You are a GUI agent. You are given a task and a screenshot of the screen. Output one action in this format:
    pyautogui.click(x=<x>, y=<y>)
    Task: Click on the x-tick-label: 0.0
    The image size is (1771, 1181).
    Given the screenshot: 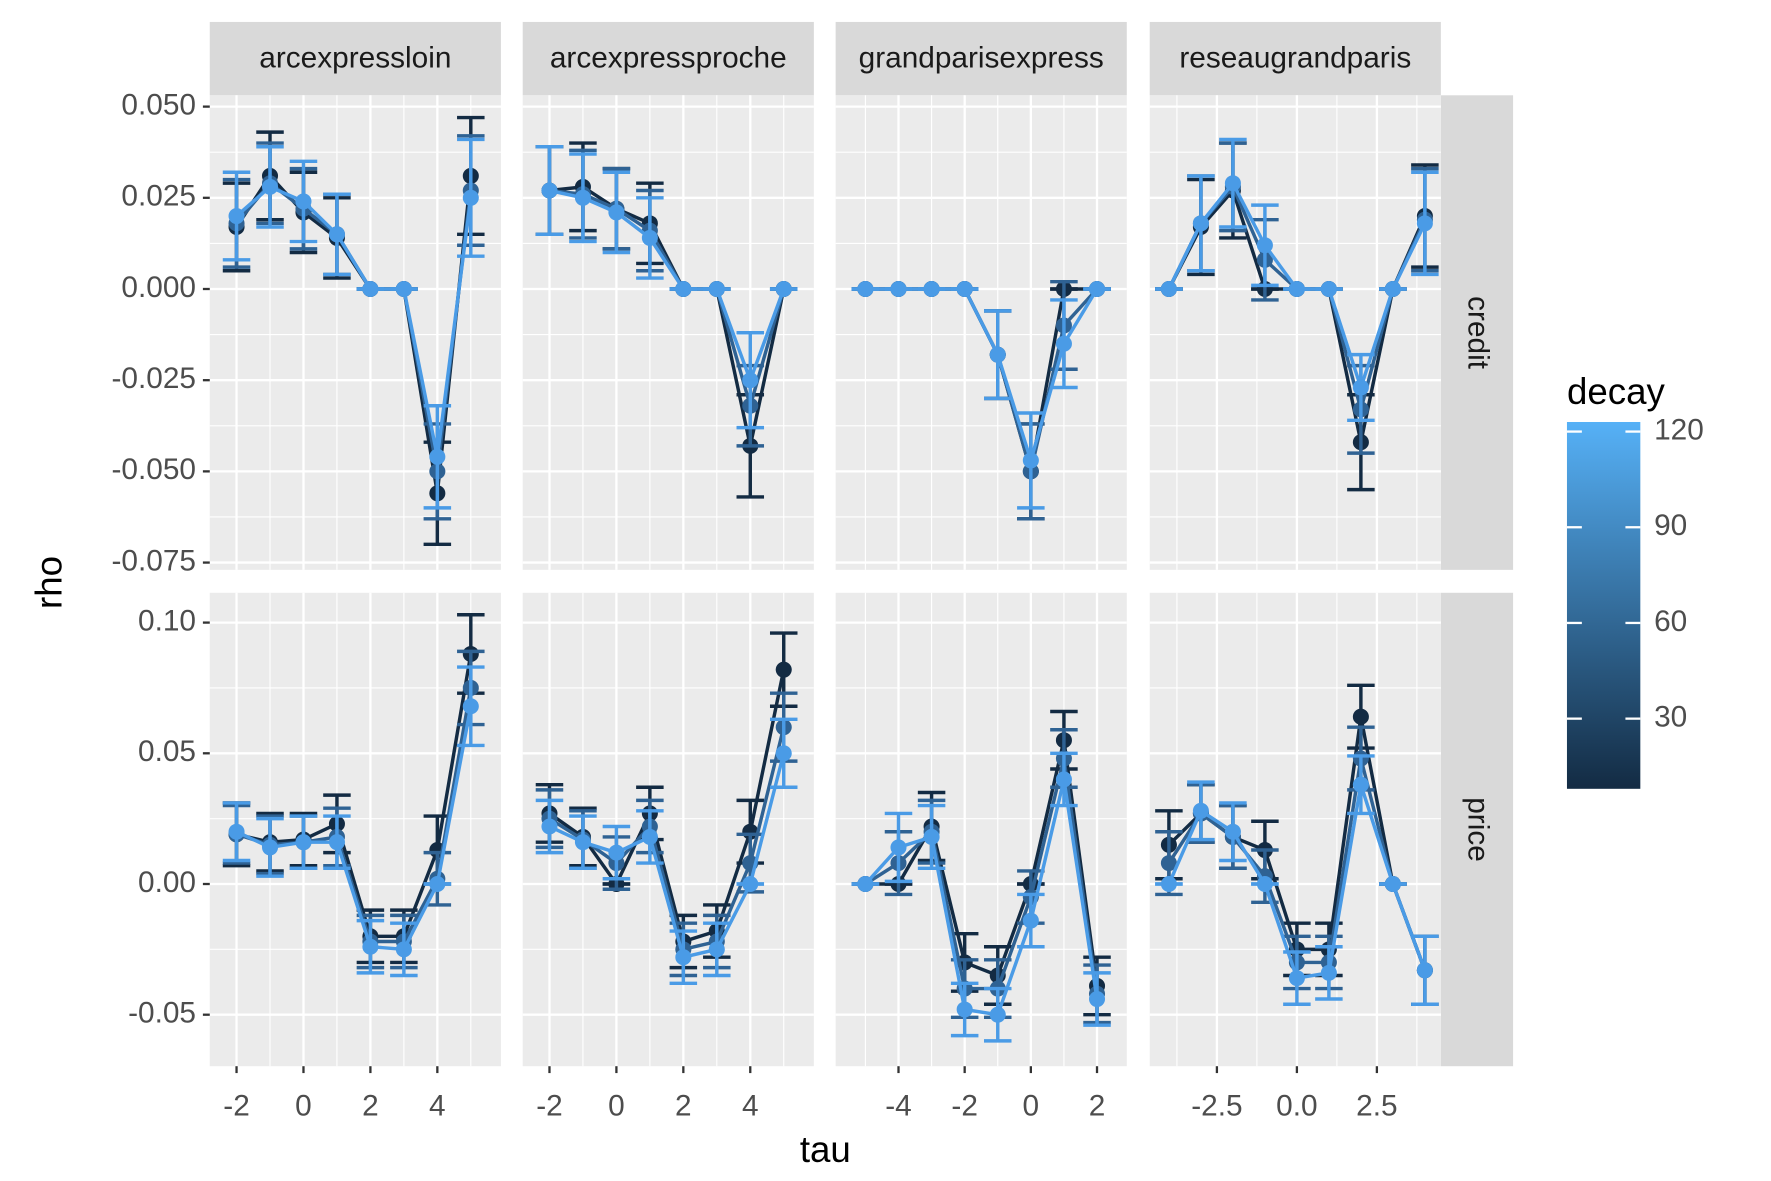 What is the action you would take?
    pyautogui.click(x=1296, y=1105)
    